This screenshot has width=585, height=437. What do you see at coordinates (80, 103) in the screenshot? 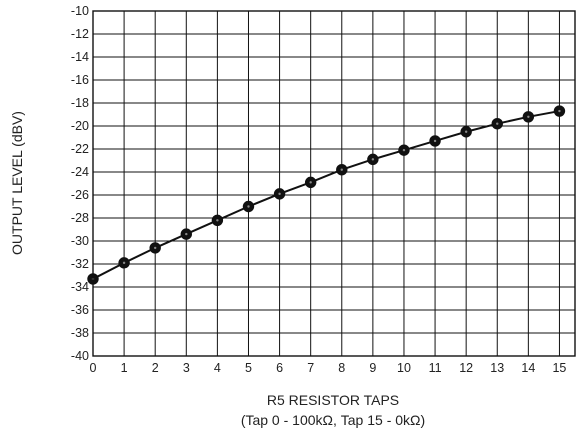
I see `y-tick-label: -18` at bounding box center [80, 103].